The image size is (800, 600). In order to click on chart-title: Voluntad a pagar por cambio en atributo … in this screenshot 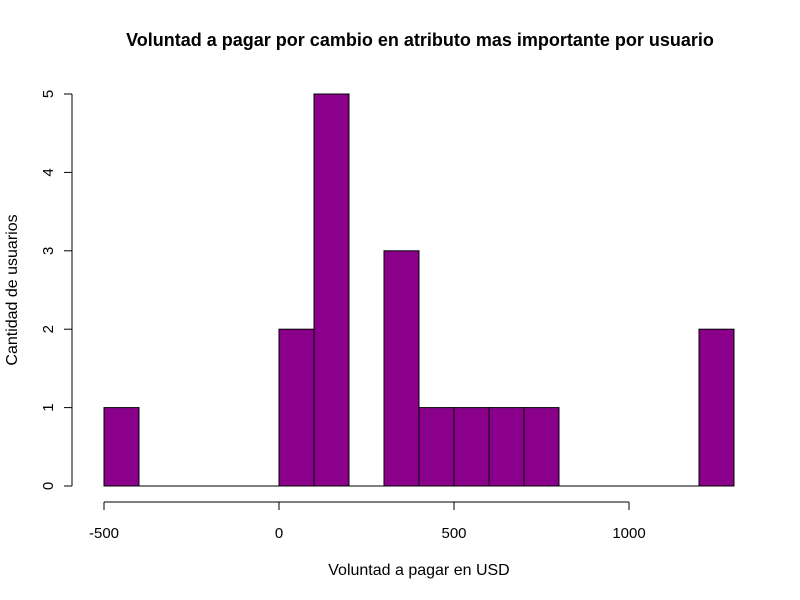, I will do `click(420, 40)`.